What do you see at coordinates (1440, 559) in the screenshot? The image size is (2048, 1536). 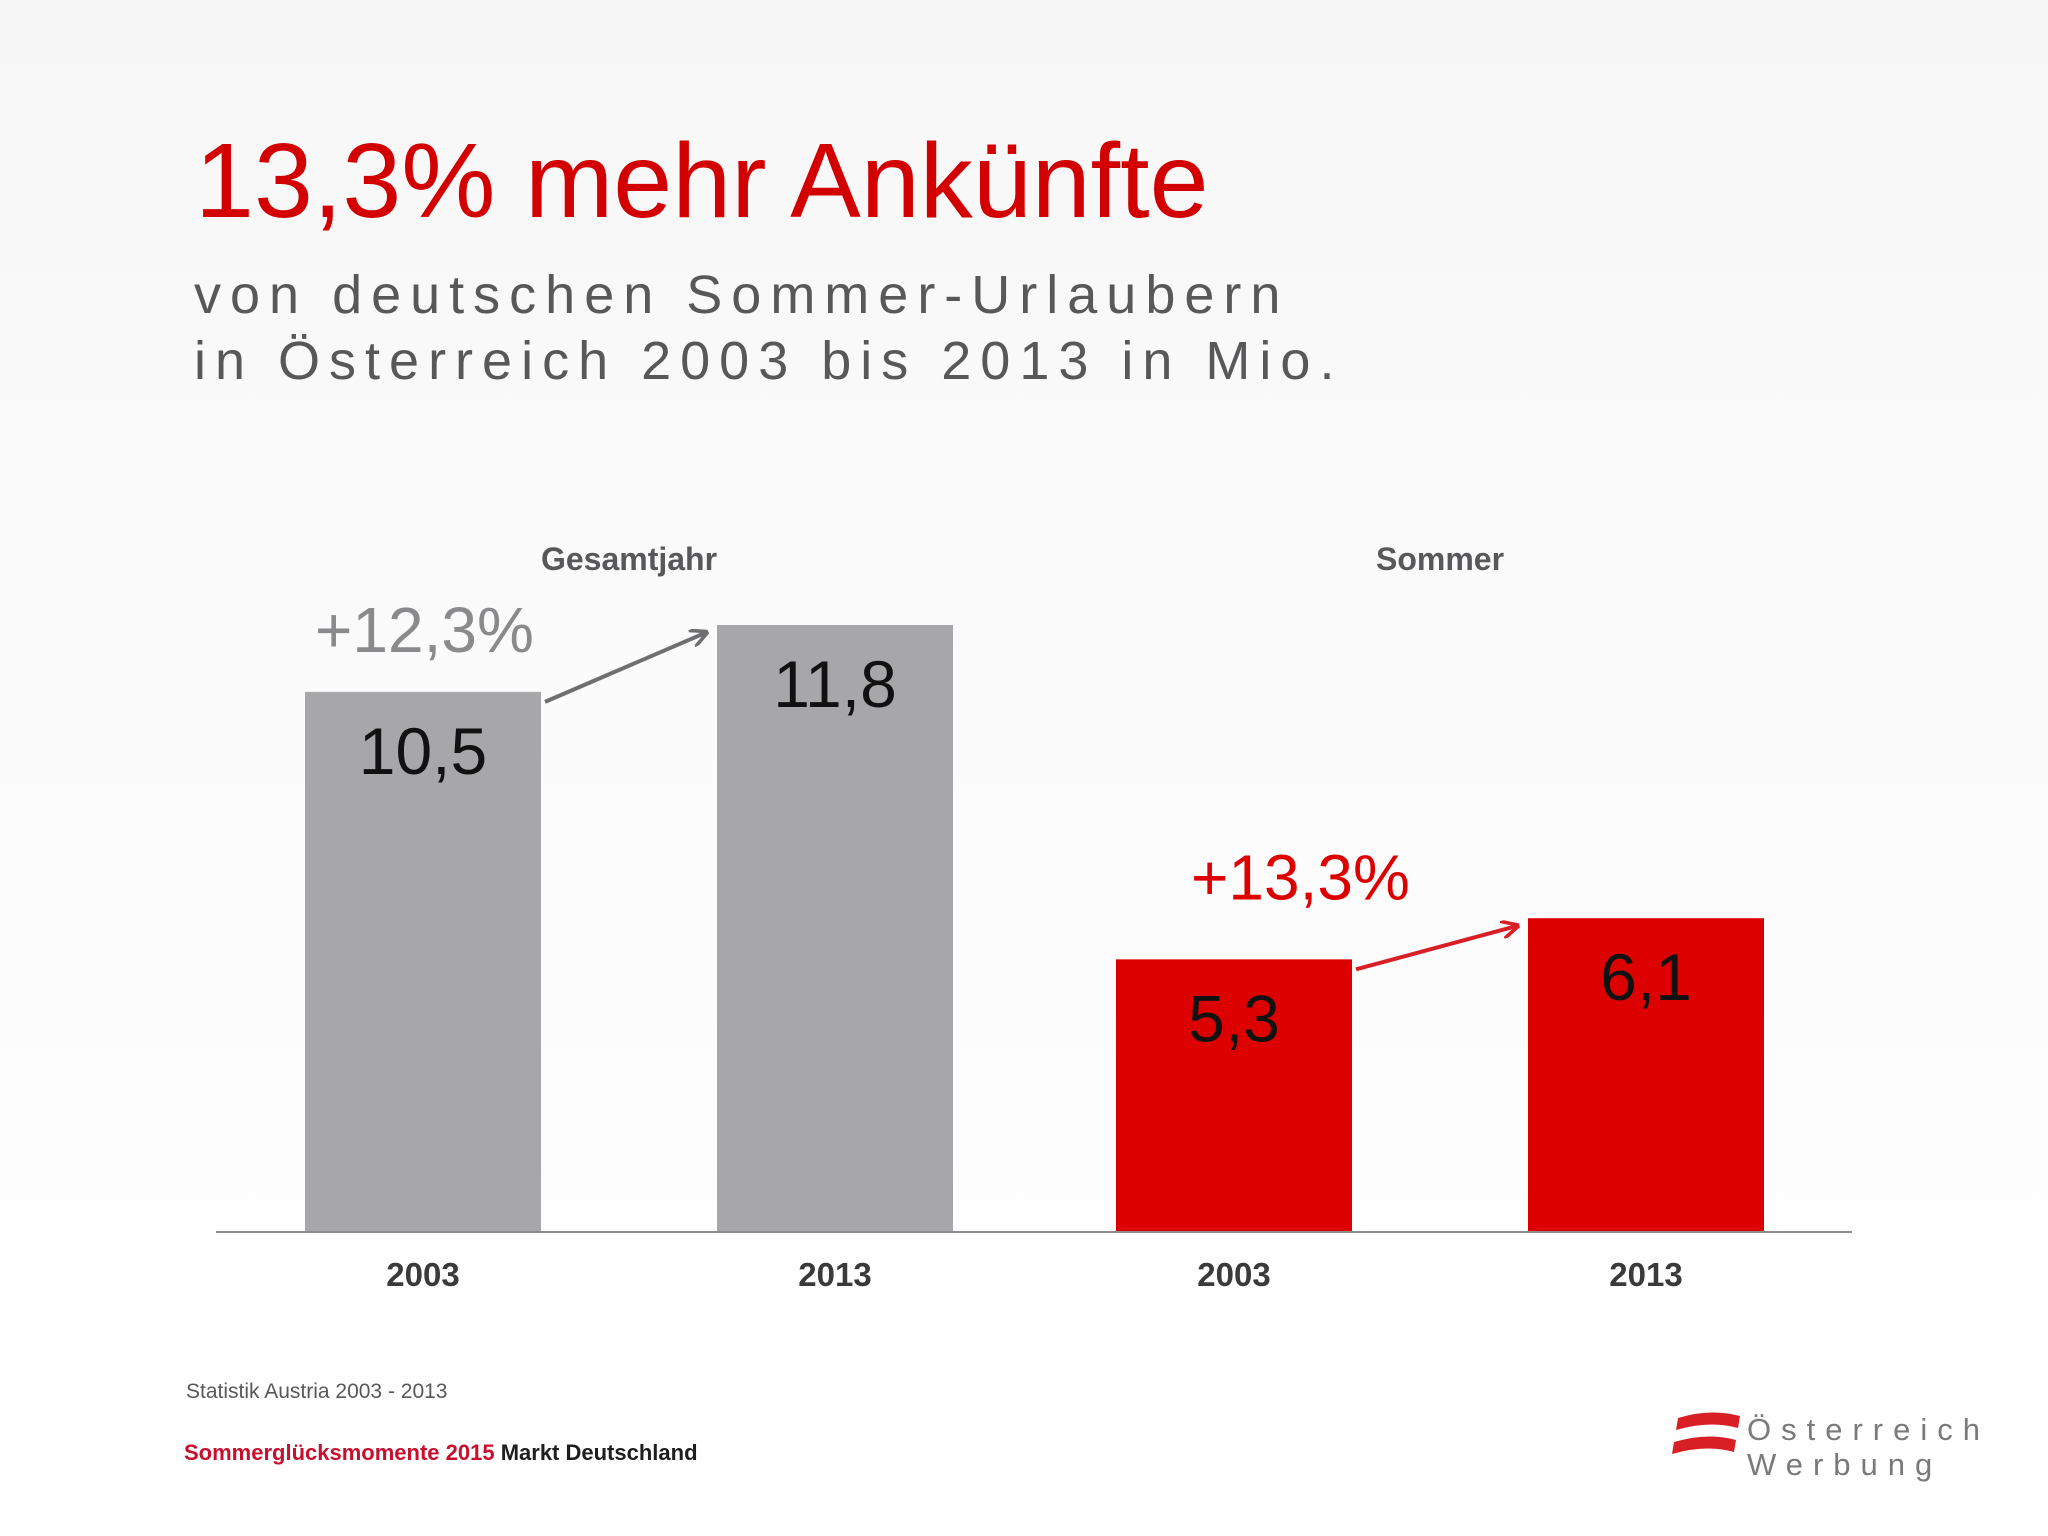 I see `group-label-sommer: Sommer` at bounding box center [1440, 559].